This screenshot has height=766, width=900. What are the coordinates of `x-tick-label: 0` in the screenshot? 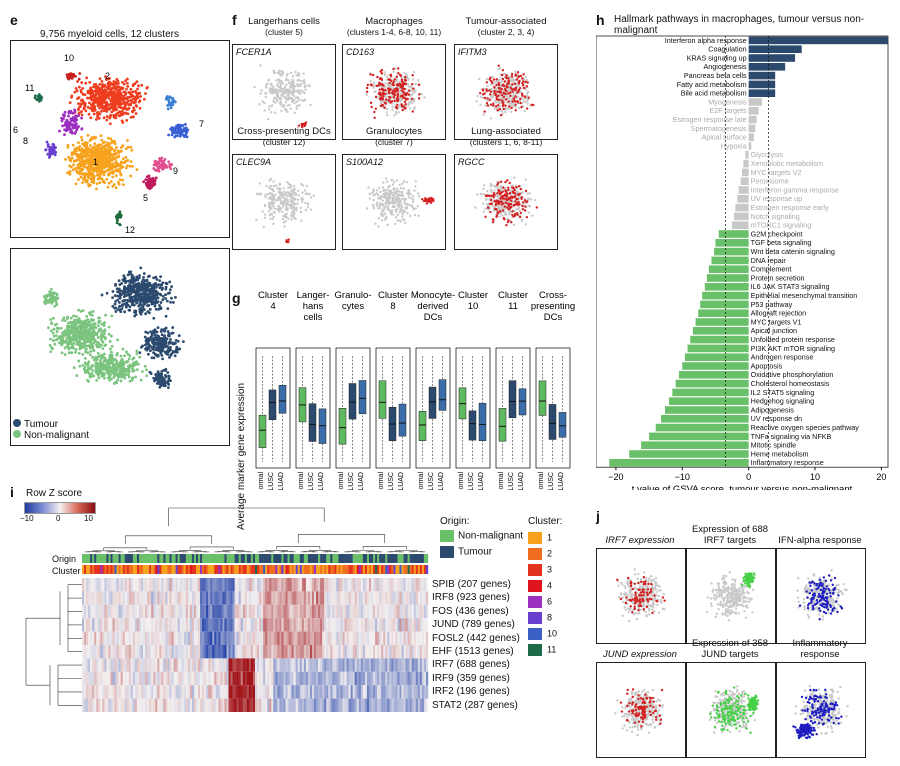 It's located at (748, 477).